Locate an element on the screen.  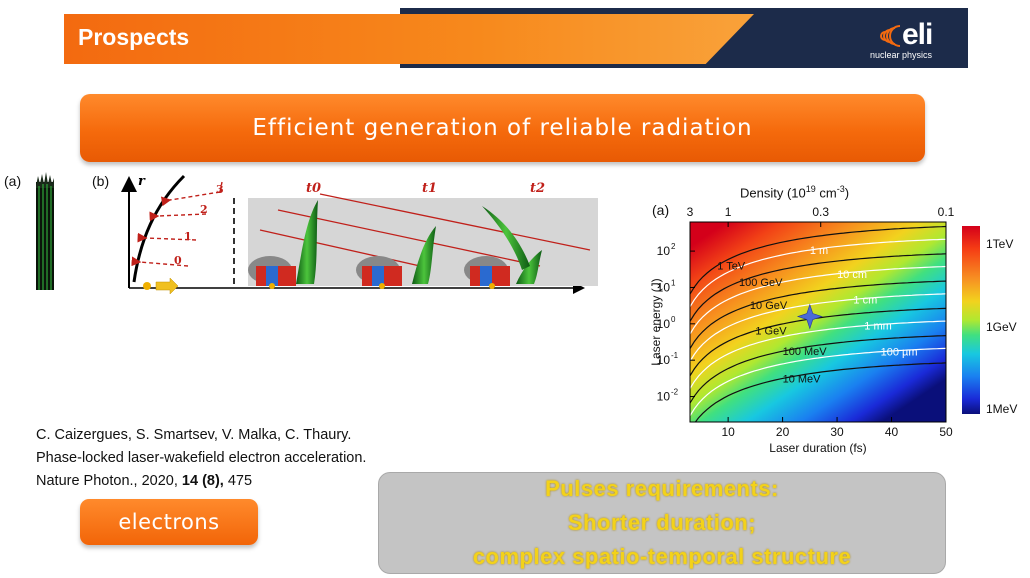
operating-point-marker is located at coordinates (809, 316).